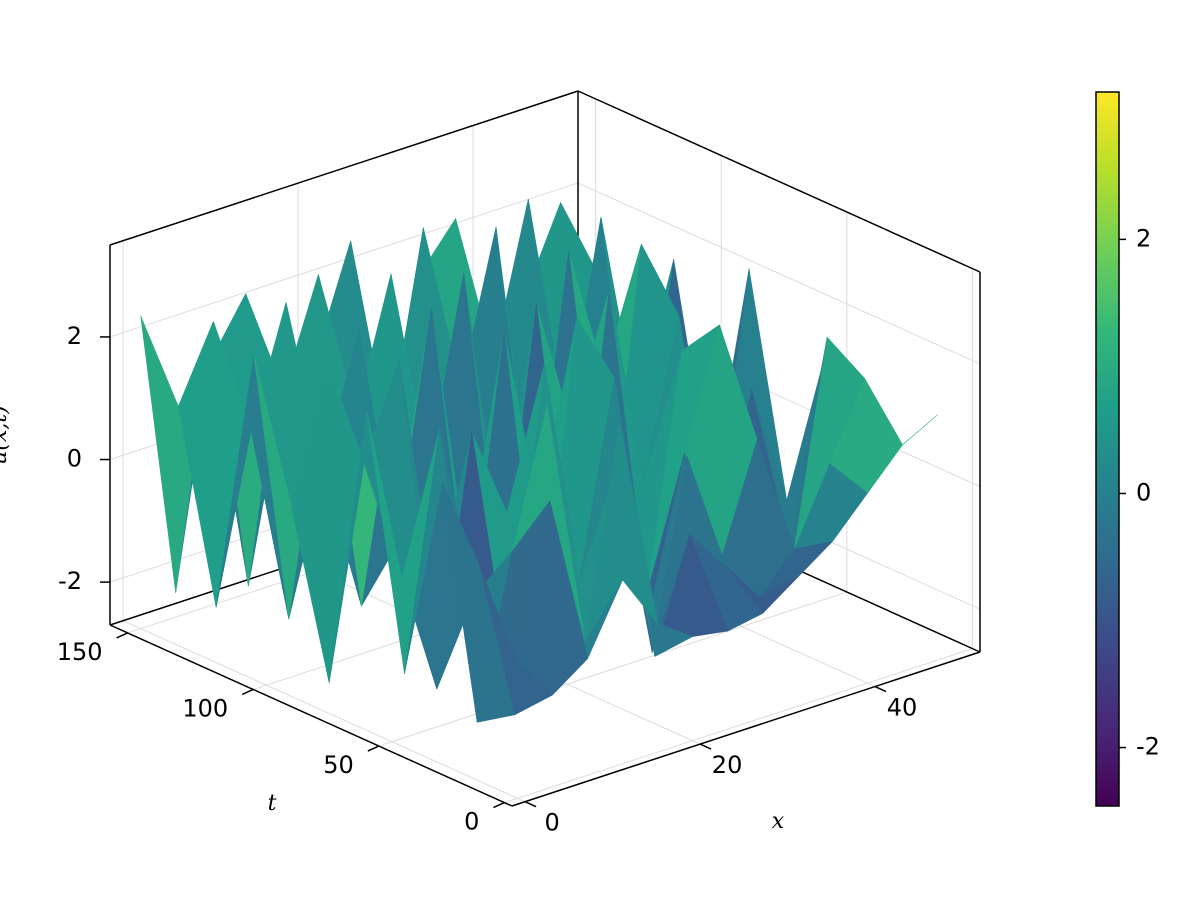 The image size is (1200, 900). What do you see at coordinates (80, 652) in the screenshot?
I see `t-tick-label: 150` at bounding box center [80, 652].